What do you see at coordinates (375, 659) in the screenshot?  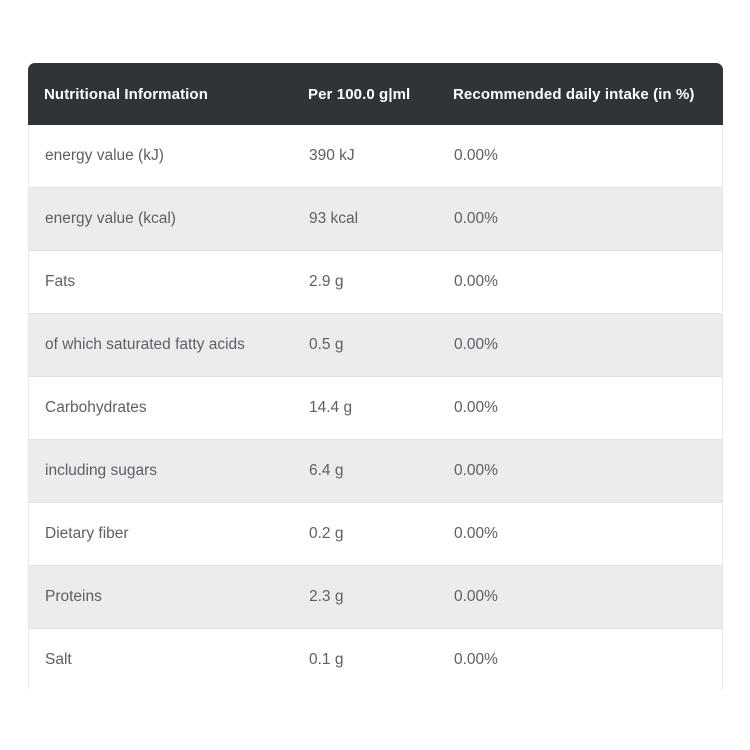 I see `table-row: Salt 0.1 g 0.00%` at bounding box center [375, 659].